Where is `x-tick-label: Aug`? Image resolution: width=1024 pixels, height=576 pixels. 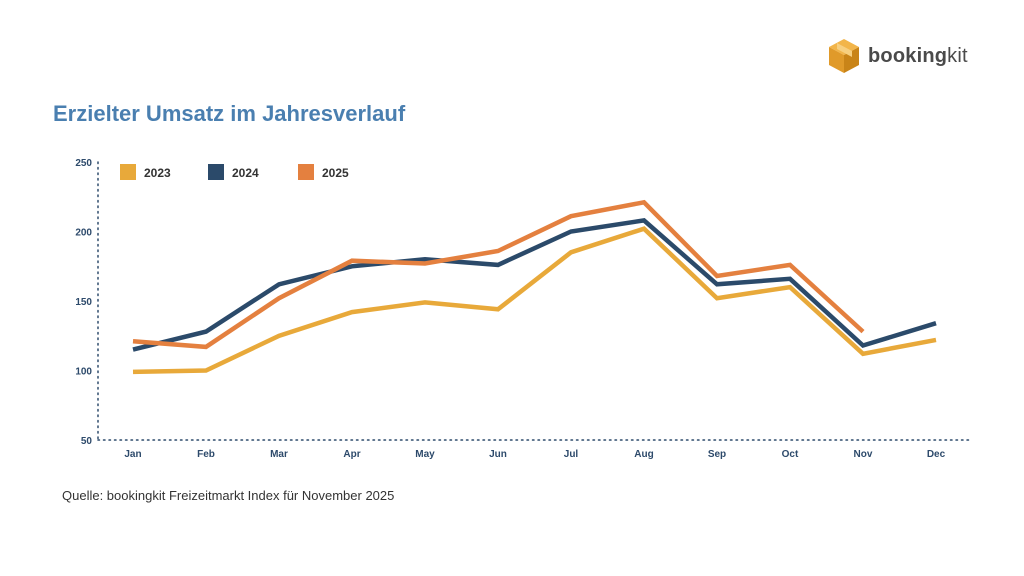
x-tick-label: Aug is located at coordinates (643, 454).